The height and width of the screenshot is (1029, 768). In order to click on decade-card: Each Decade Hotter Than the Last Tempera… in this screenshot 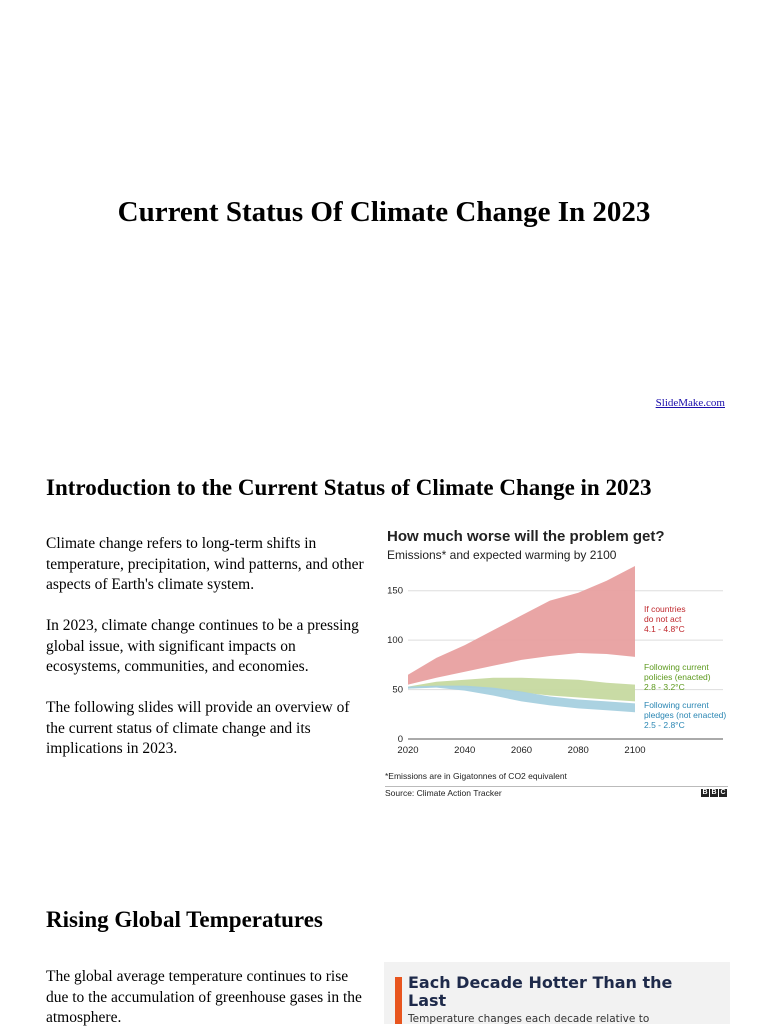, I will do `click(557, 993)`.